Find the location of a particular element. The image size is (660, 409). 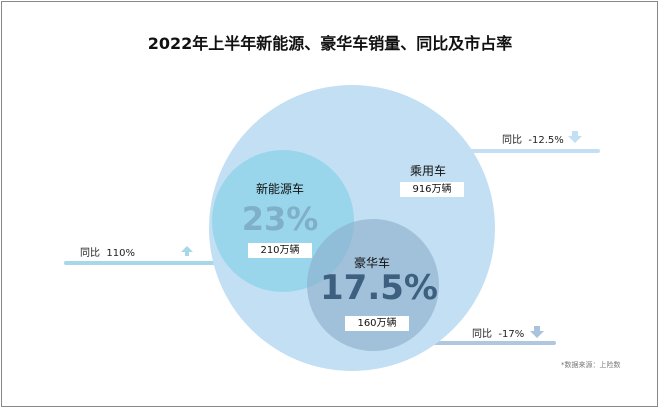

nev-yoy-label: 同比 is located at coordinates (90, 253).